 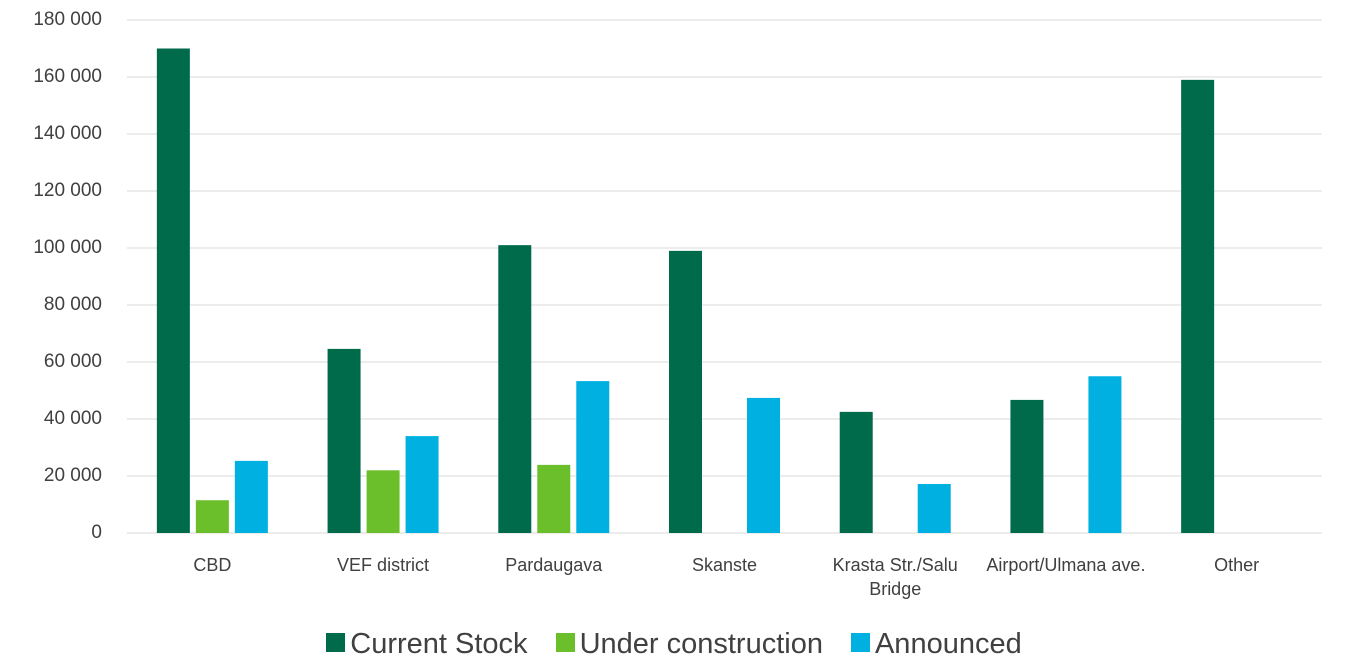 What do you see at coordinates (895, 577) in the screenshot?
I see `x-tick-label: Krasta Str./Salu Bridge` at bounding box center [895, 577].